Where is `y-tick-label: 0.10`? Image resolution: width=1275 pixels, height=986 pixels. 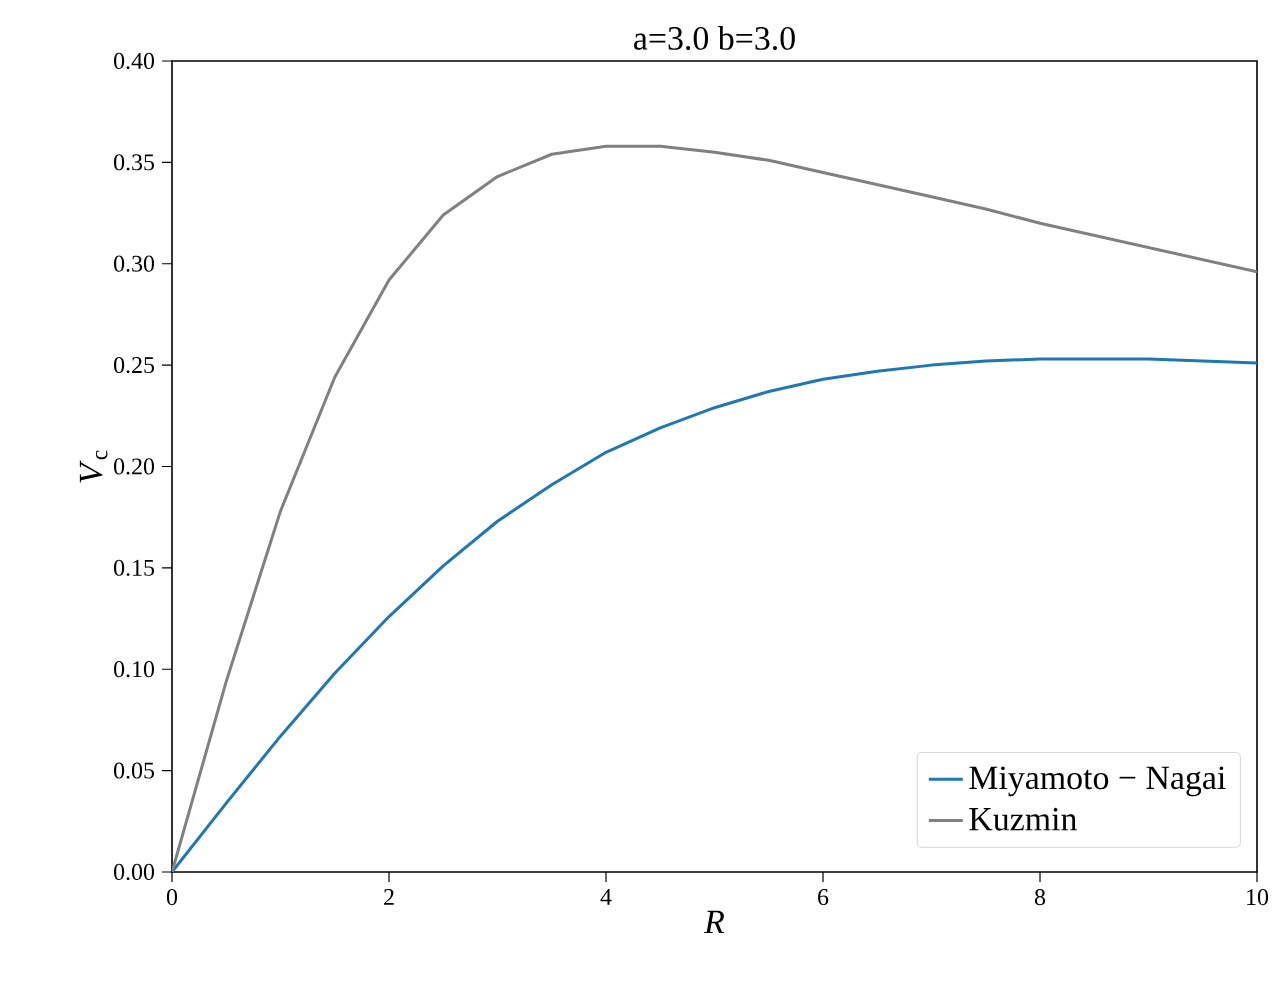 y-tick-label: 0.10 is located at coordinates (134, 669).